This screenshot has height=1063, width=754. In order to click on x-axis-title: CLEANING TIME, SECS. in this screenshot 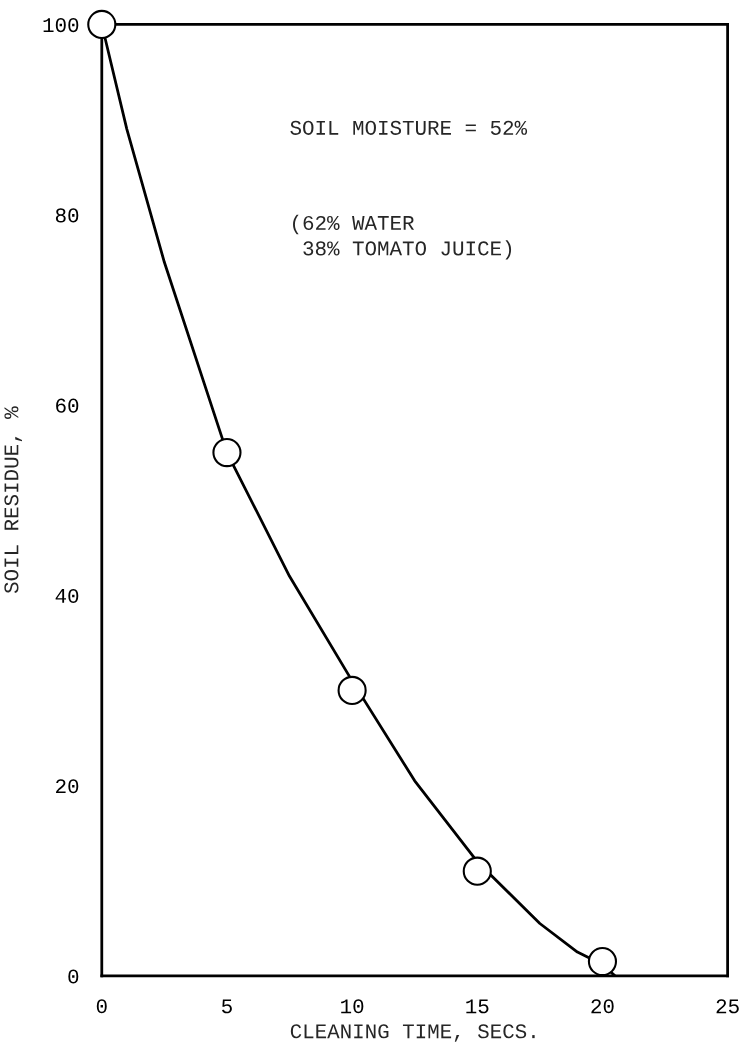, I will do `click(412, 1033)`.